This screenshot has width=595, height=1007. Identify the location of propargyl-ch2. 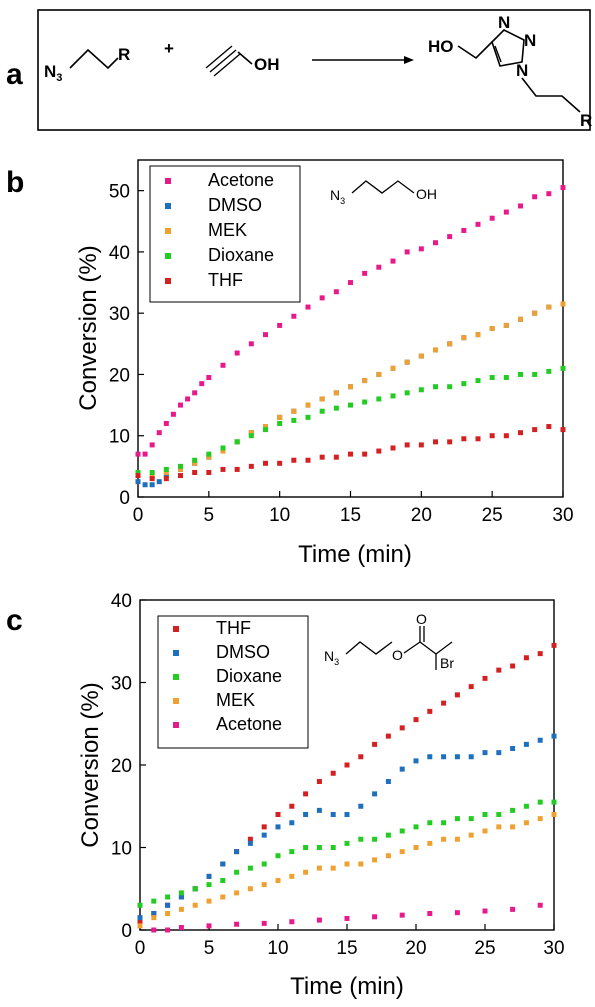
(245, 58).